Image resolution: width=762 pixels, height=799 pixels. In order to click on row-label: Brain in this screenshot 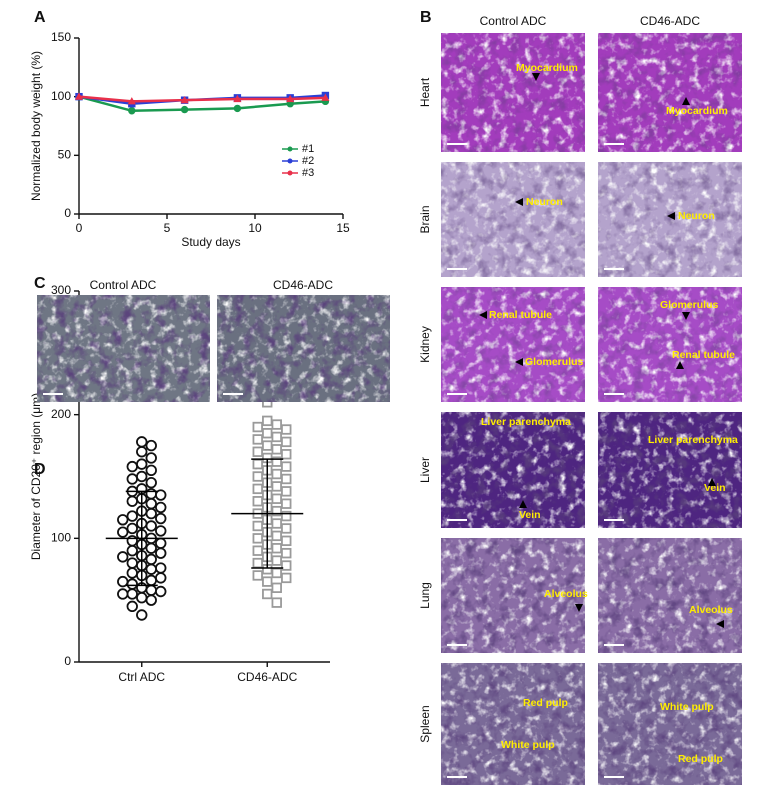, I will do `click(425, 219)`.